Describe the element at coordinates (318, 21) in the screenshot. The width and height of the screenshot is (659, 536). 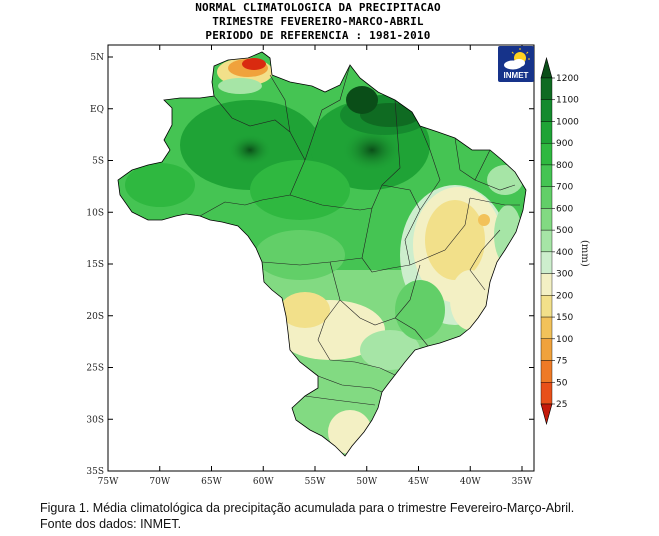
I see `map-title-line2: TRIMESTRE FEVEREIRO-MARCO-ABRIL` at that location.